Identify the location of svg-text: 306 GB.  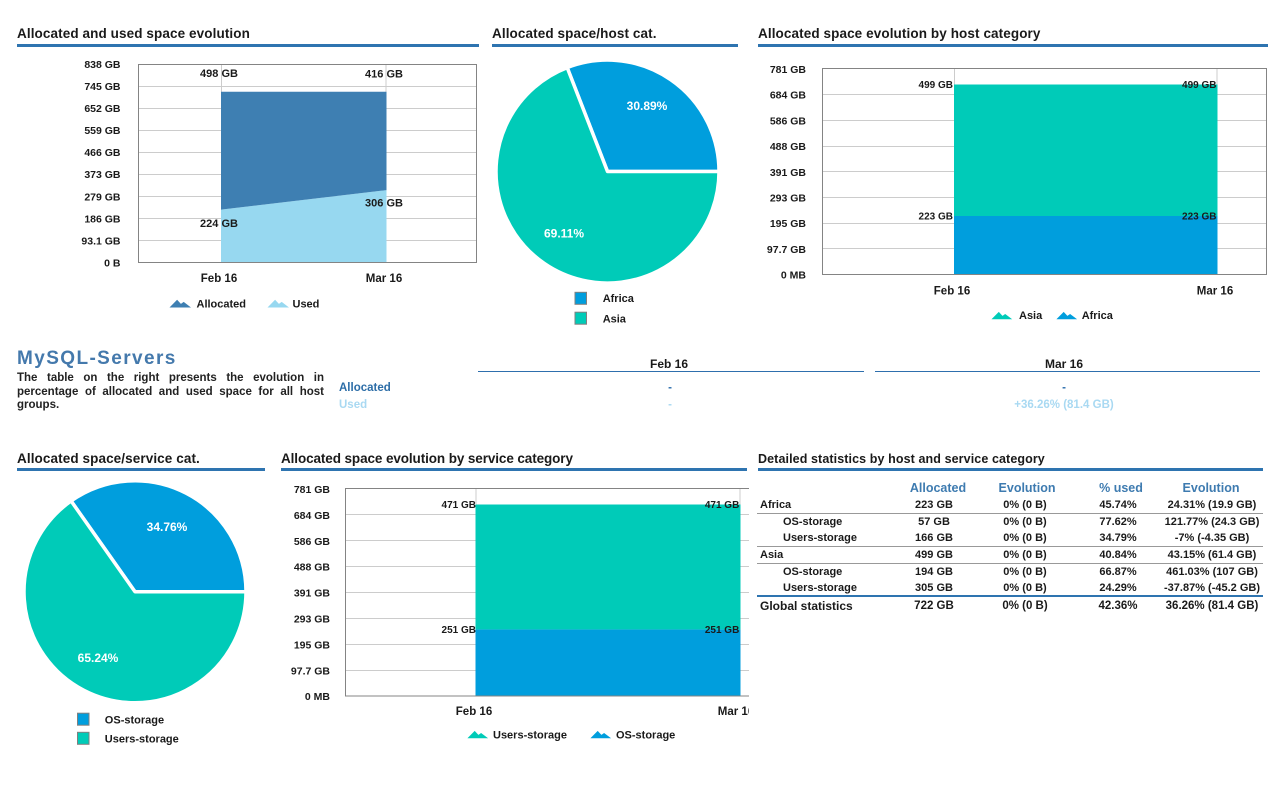
(384, 204).